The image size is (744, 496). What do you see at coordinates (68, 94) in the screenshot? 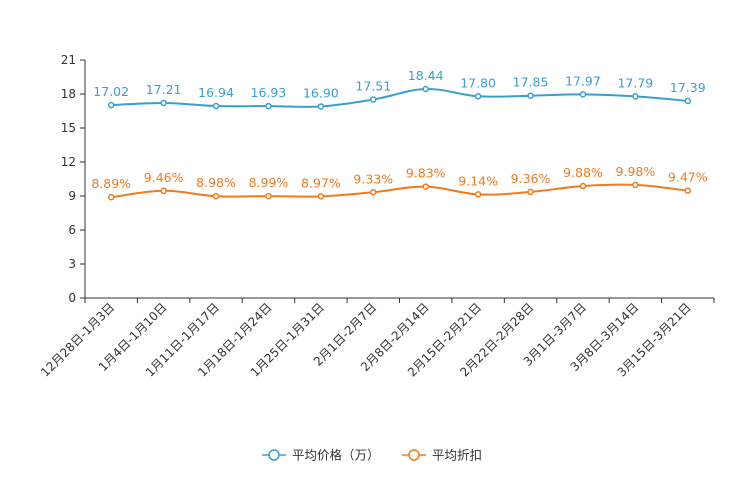
I see `y-tick-label: 18` at bounding box center [68, 94].